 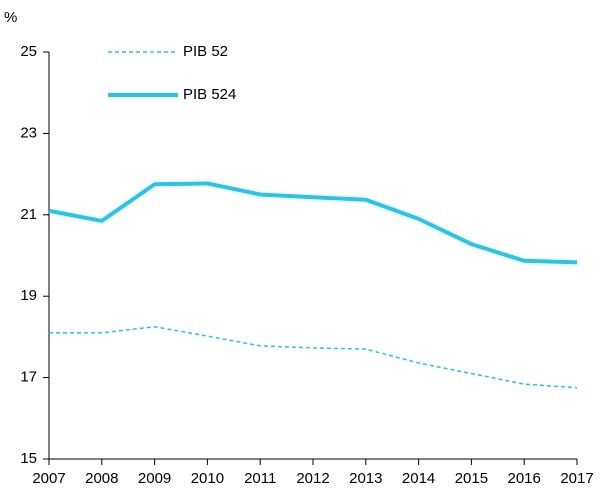 What do you see at coordinates (524, 478) in the screenshot?
I see `x-tick-label: 2016` at bounding box center [524, 478].